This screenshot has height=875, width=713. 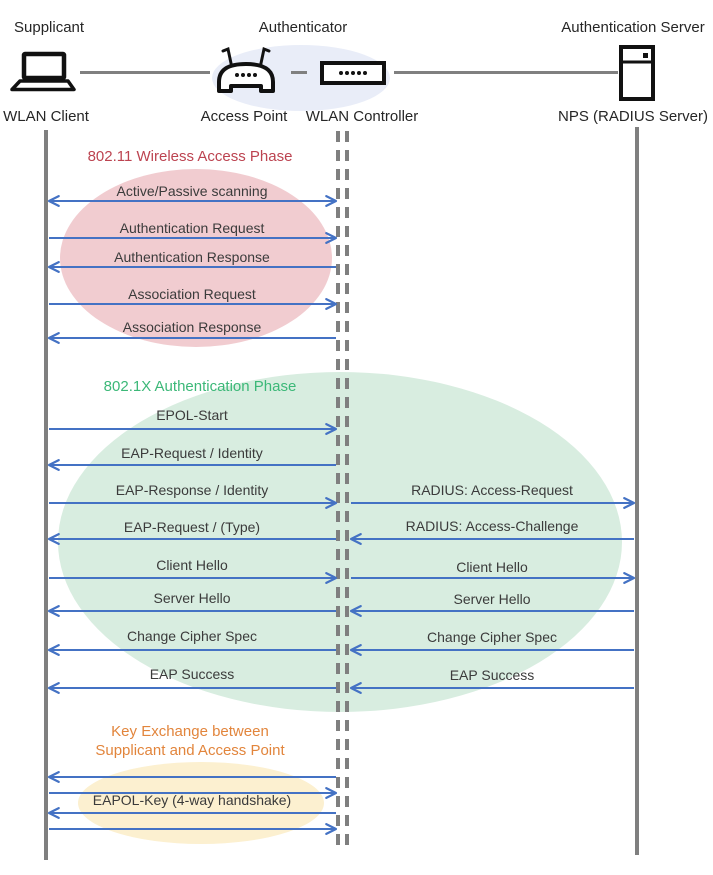 What do you see at coordinates (303, 27) in the screenshot?
I see `role-label-authenticator: Authenticator` at bounding box center [303, 27].